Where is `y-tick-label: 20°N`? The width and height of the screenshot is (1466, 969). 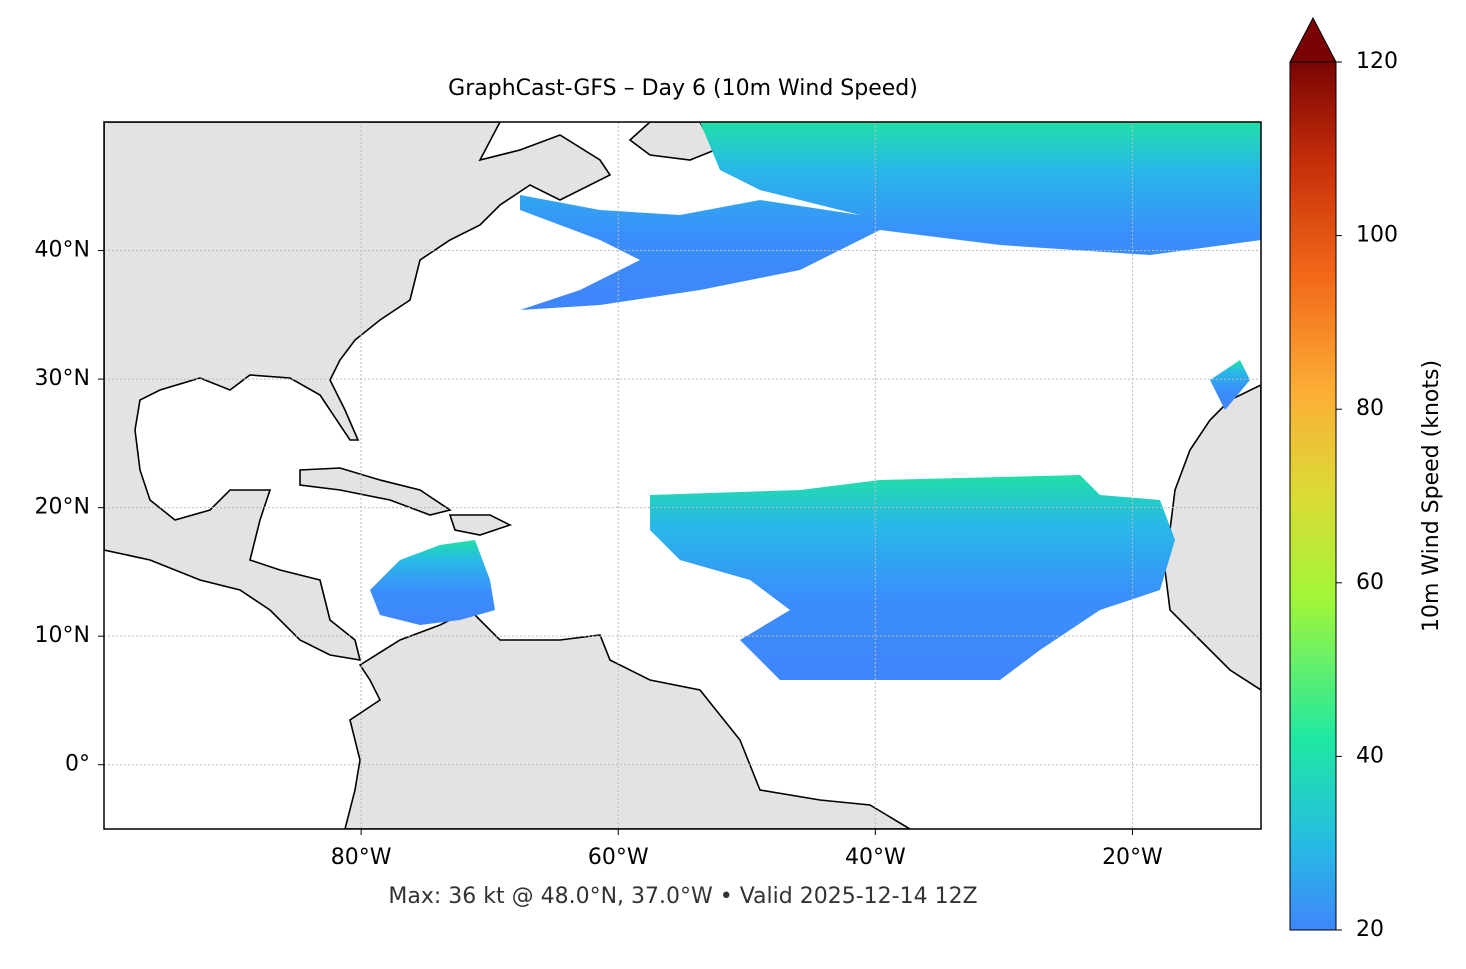
y-tick-label: 20°N is located at coordinates (62, 507).